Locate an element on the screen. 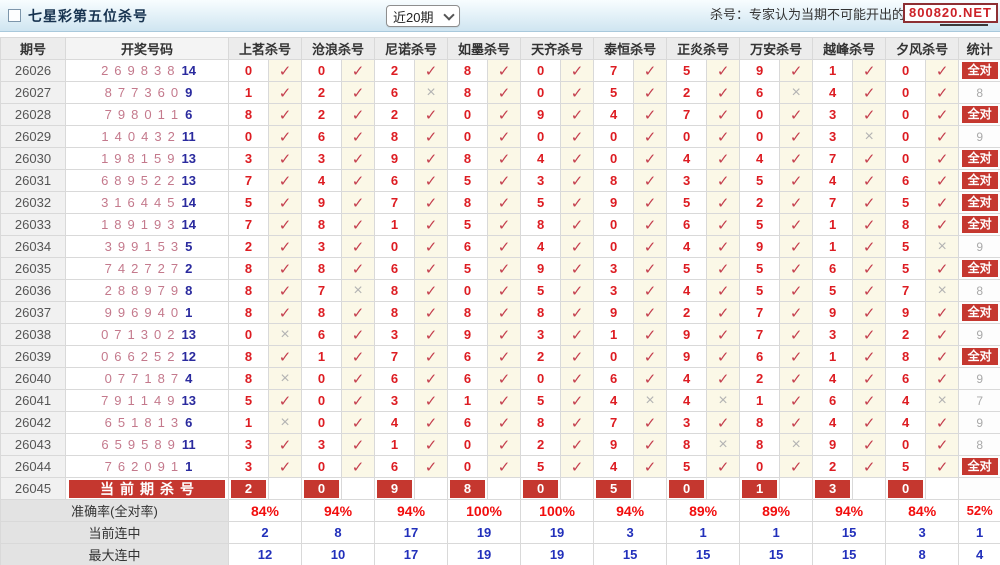 The image size is (1000, 565). front-digit: 3 is located at coordinates (174, 422).